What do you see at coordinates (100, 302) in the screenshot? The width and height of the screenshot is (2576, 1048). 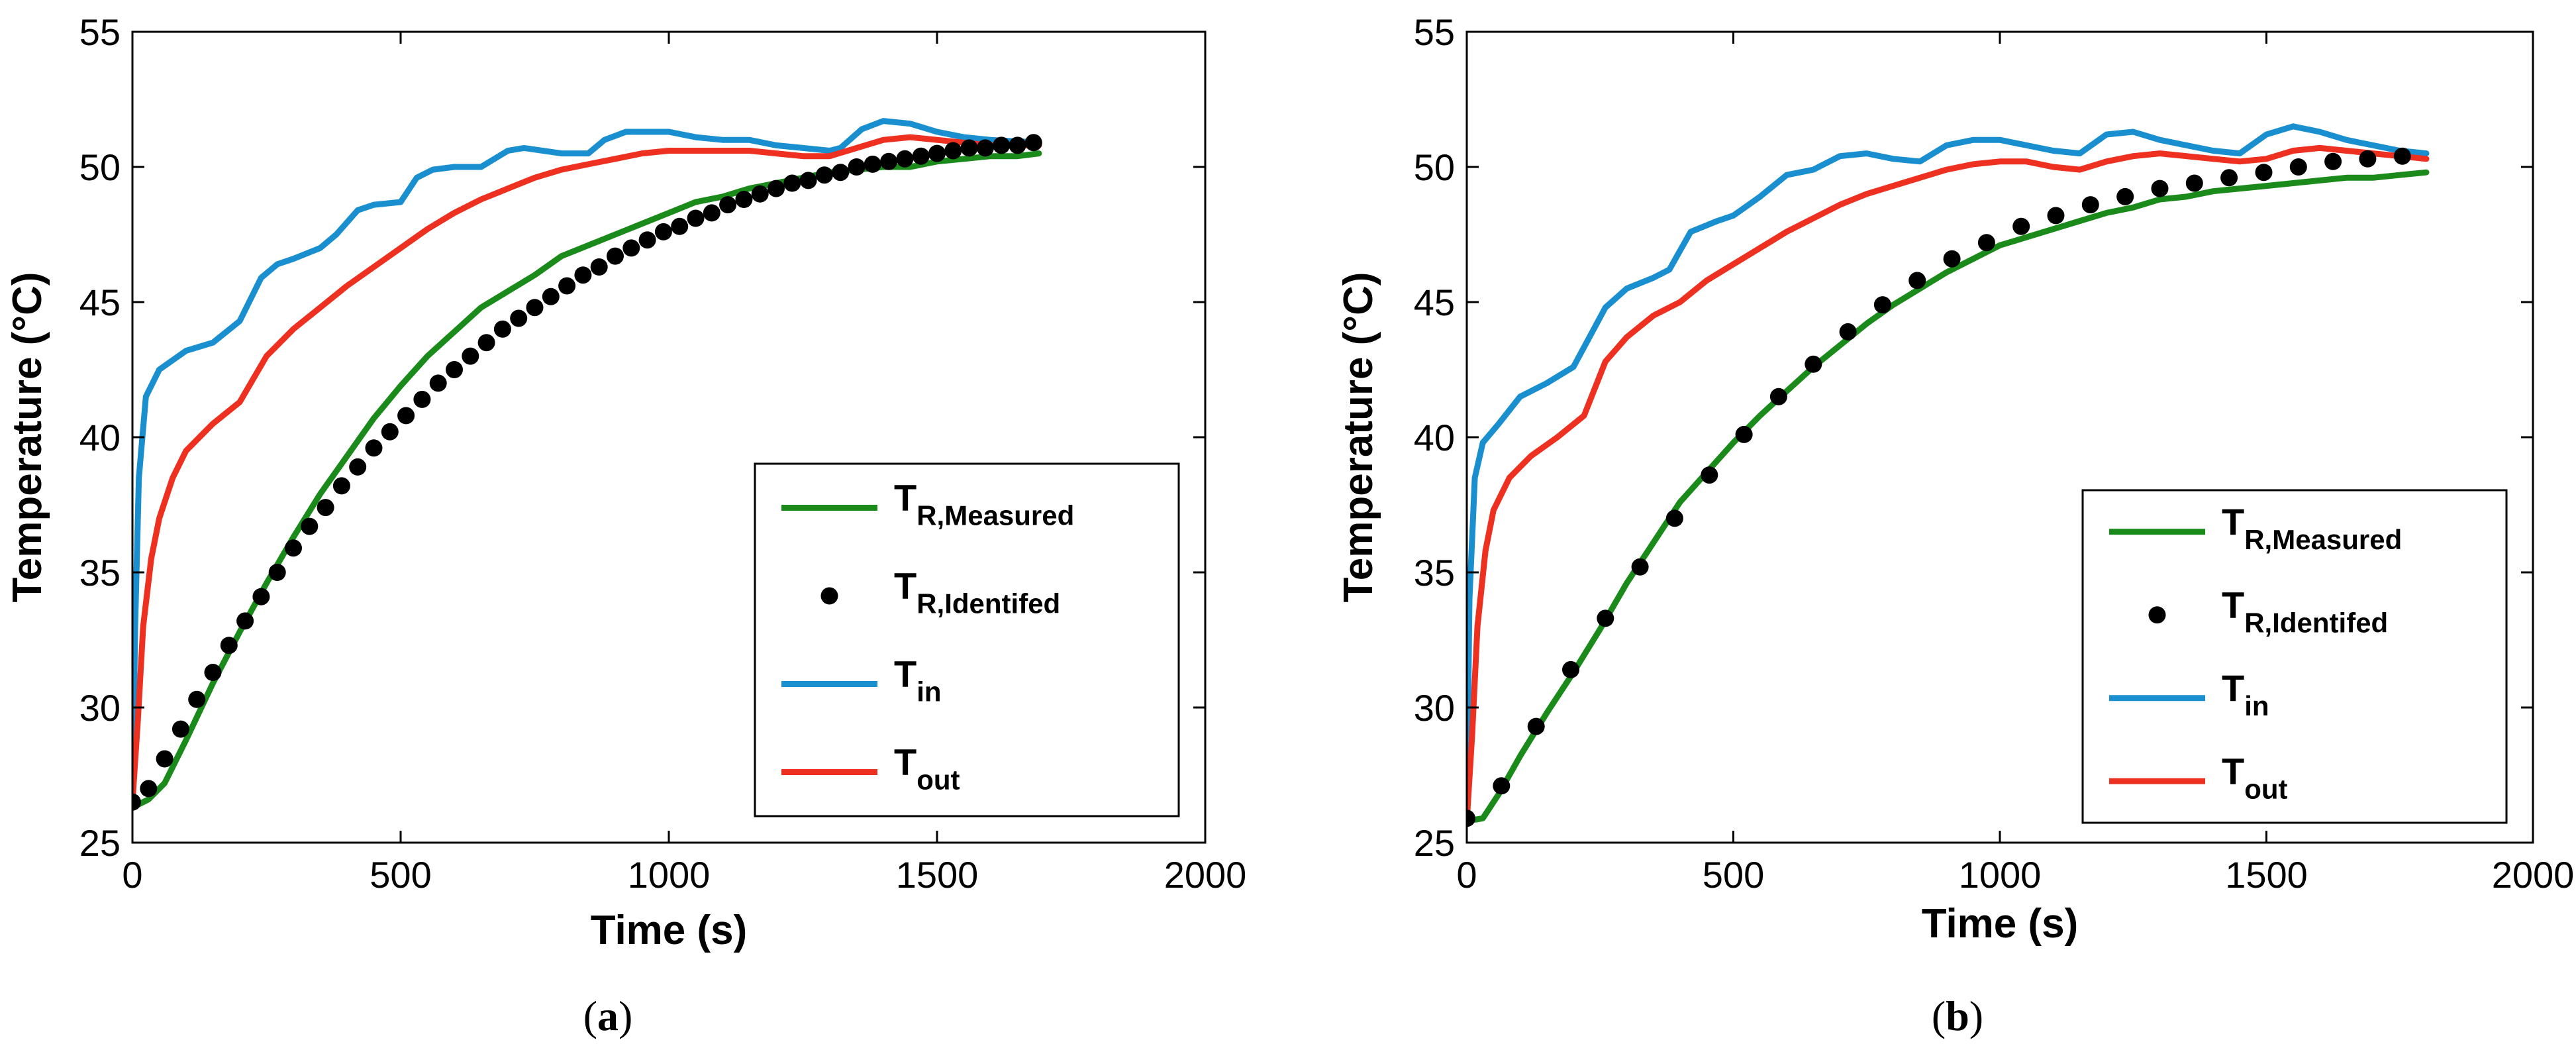 I see `y-tick-label: 45` at bounding box center [100, 302].